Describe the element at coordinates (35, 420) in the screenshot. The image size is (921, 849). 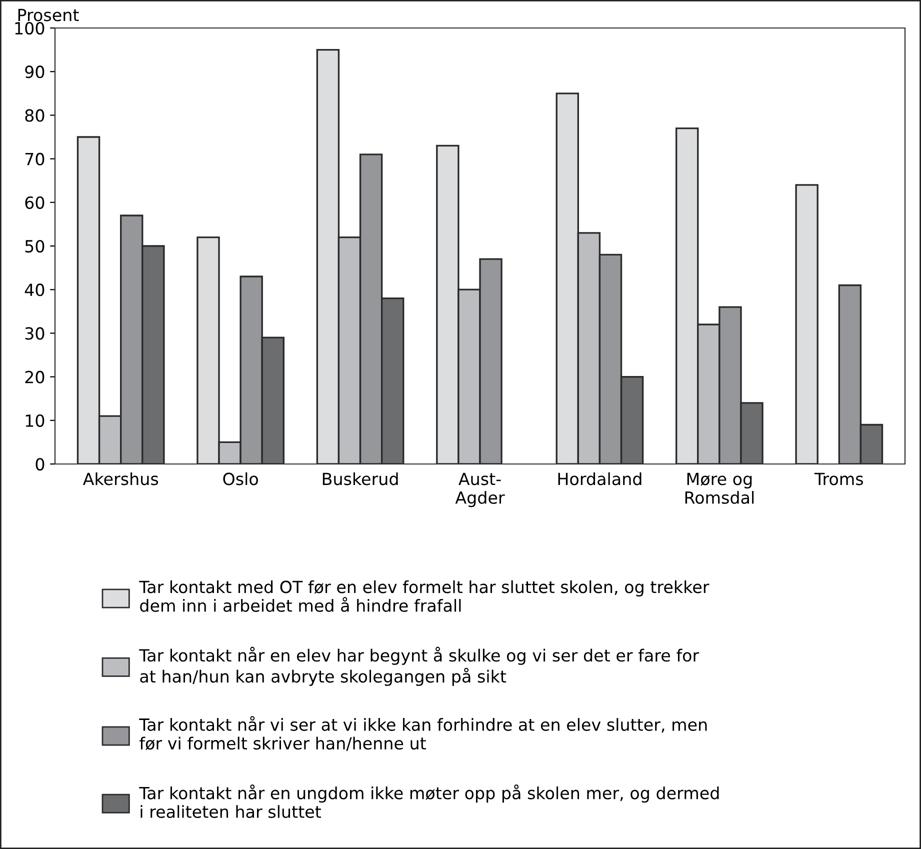
I see `y-tick-label: 10` at that location.